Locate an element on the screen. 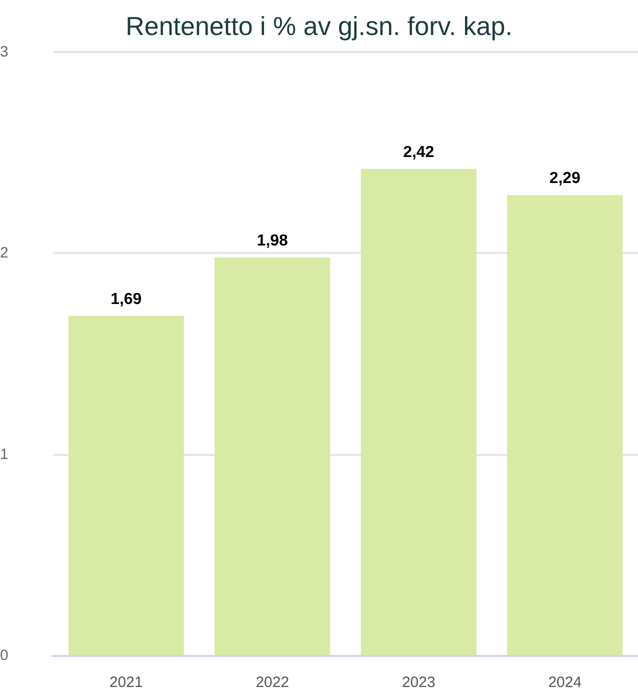 The height and width of the screenshot is (691, 638). x-tick-label: 2024 is located at coordinates (565, 682).